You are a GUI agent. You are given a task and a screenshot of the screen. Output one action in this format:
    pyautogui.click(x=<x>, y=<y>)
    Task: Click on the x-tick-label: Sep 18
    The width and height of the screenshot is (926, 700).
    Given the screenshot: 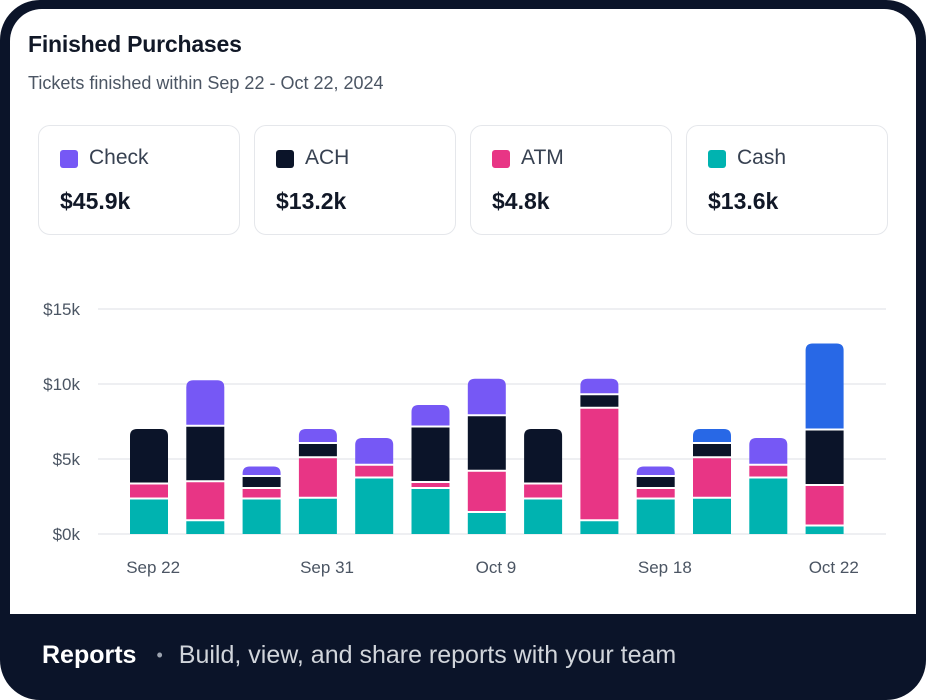 What is the action you would take?
    pyautogui.click(x=665, y=567)
    